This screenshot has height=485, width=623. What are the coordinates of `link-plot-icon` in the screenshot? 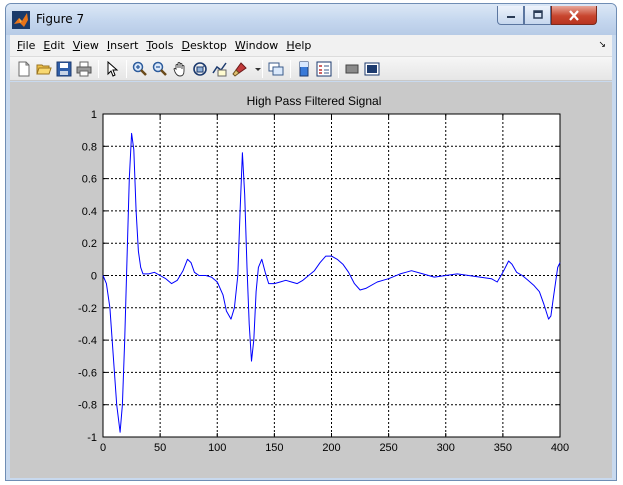 It's located at (276, 69).